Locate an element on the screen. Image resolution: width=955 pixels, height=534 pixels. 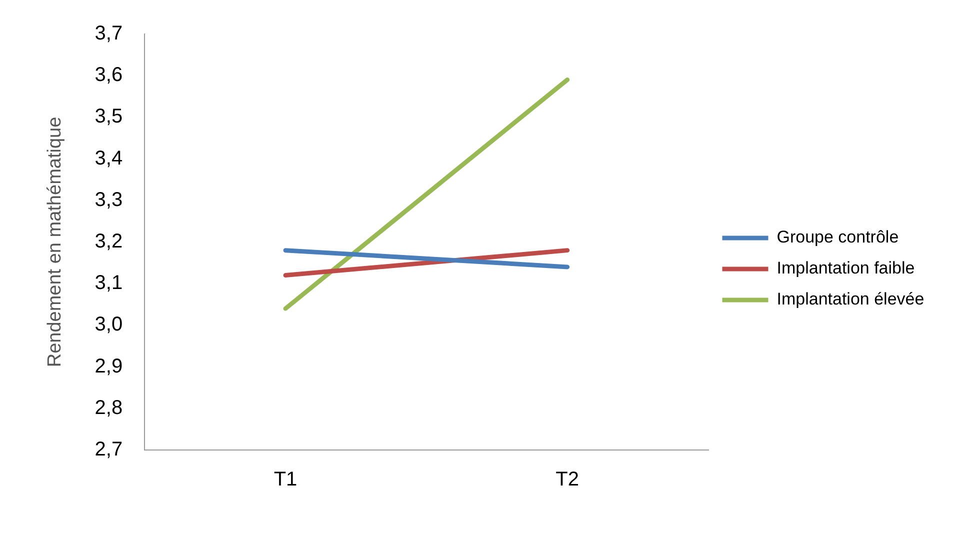
x-tick-label: T2 is located at coordinates (568, 479).